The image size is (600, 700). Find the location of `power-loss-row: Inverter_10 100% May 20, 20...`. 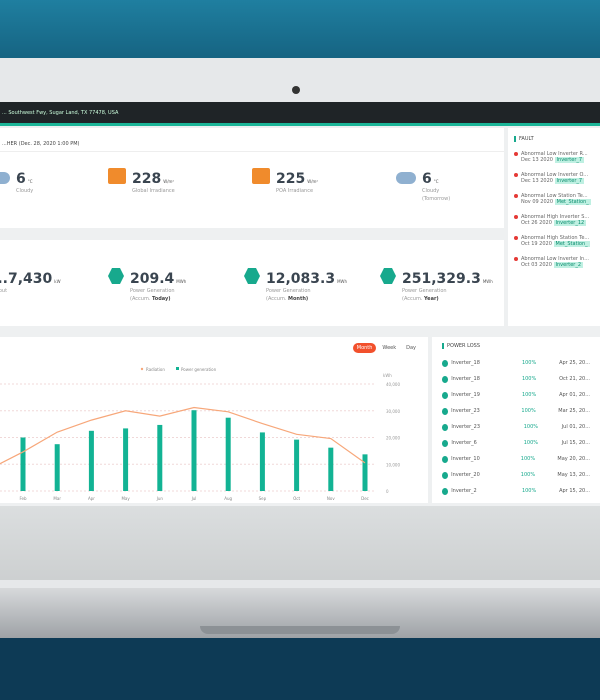

power-loss-row: Inverter_10 100% May 20, 20... is located at coordinates (516, 459).